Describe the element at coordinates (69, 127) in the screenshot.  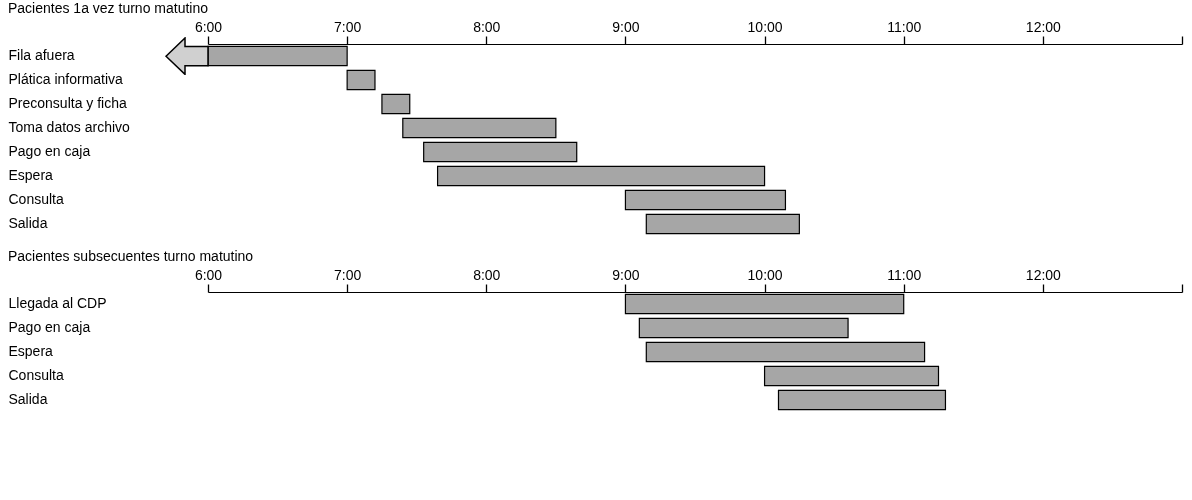
I see `y-tick-label: Toma datos archivo` at that location.